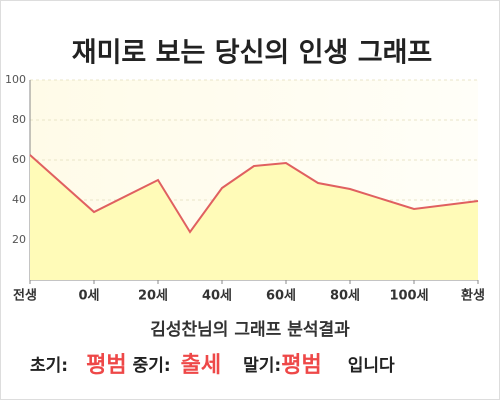 Image resolution: width=500 pixels, height=400 pixels. I want to click on x-tick-label: 60세, so click(281, 296).